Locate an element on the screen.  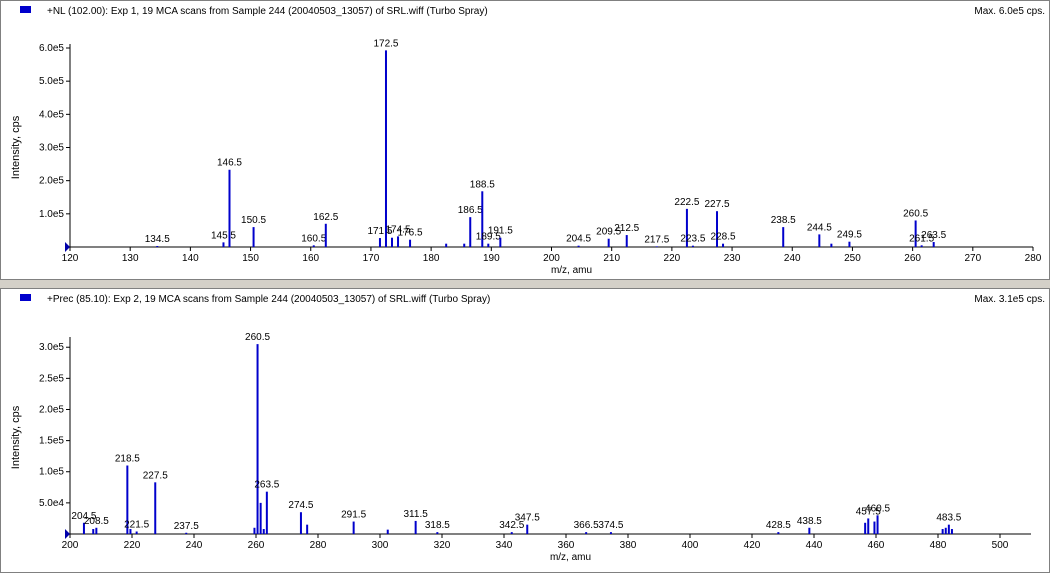
peak-label: 162.5 is located at coordinates (325, 217).